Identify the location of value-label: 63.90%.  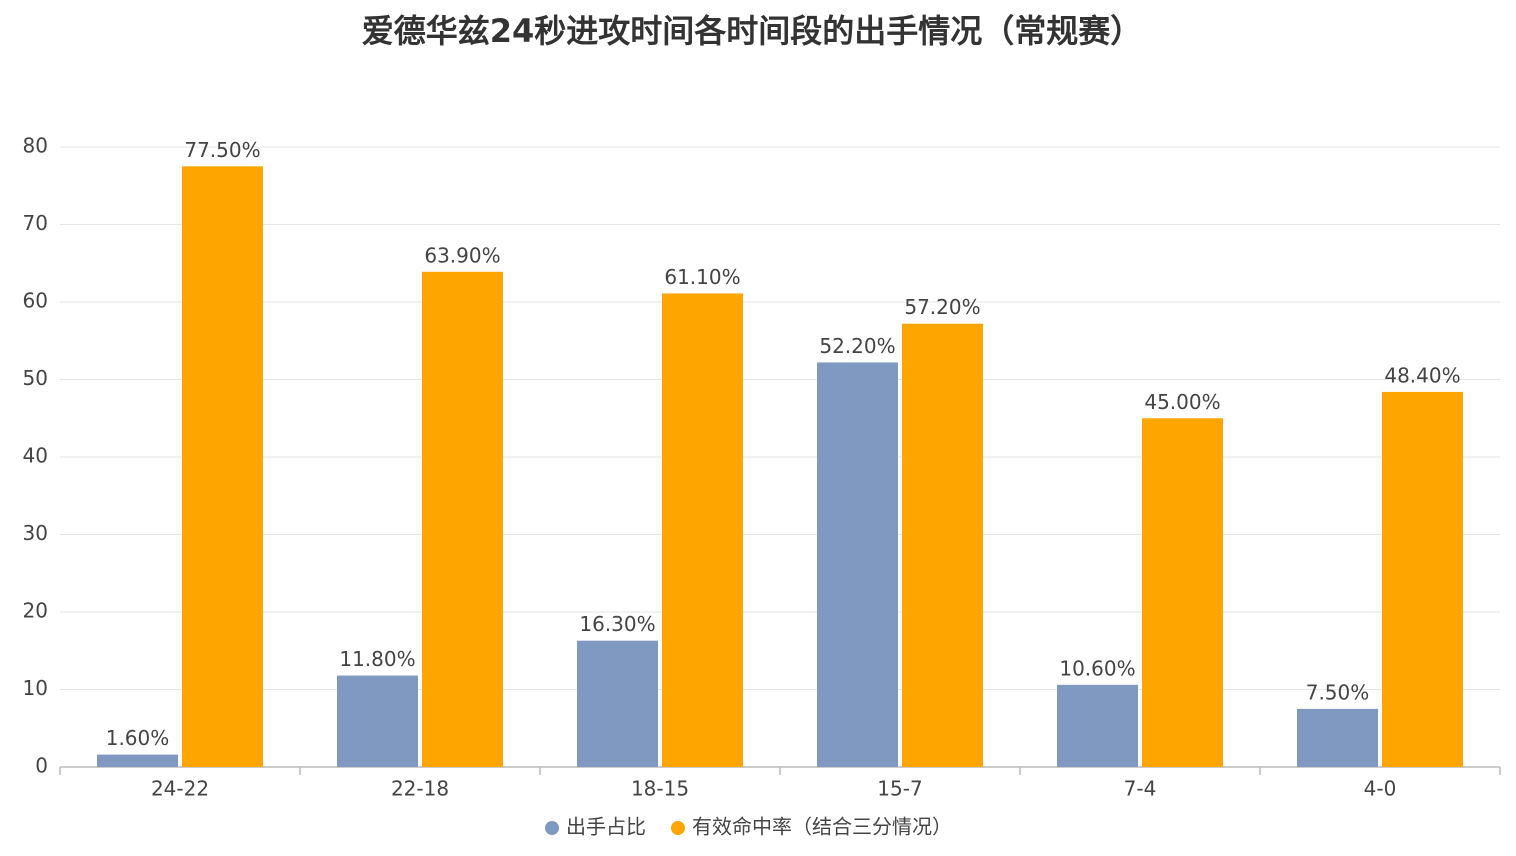
(462, 255).